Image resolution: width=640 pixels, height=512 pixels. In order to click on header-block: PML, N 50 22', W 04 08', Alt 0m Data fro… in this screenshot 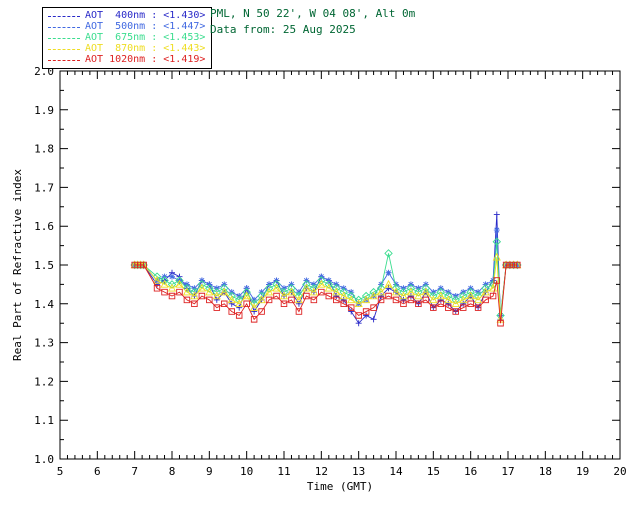, I will do `click(312, 22)`.